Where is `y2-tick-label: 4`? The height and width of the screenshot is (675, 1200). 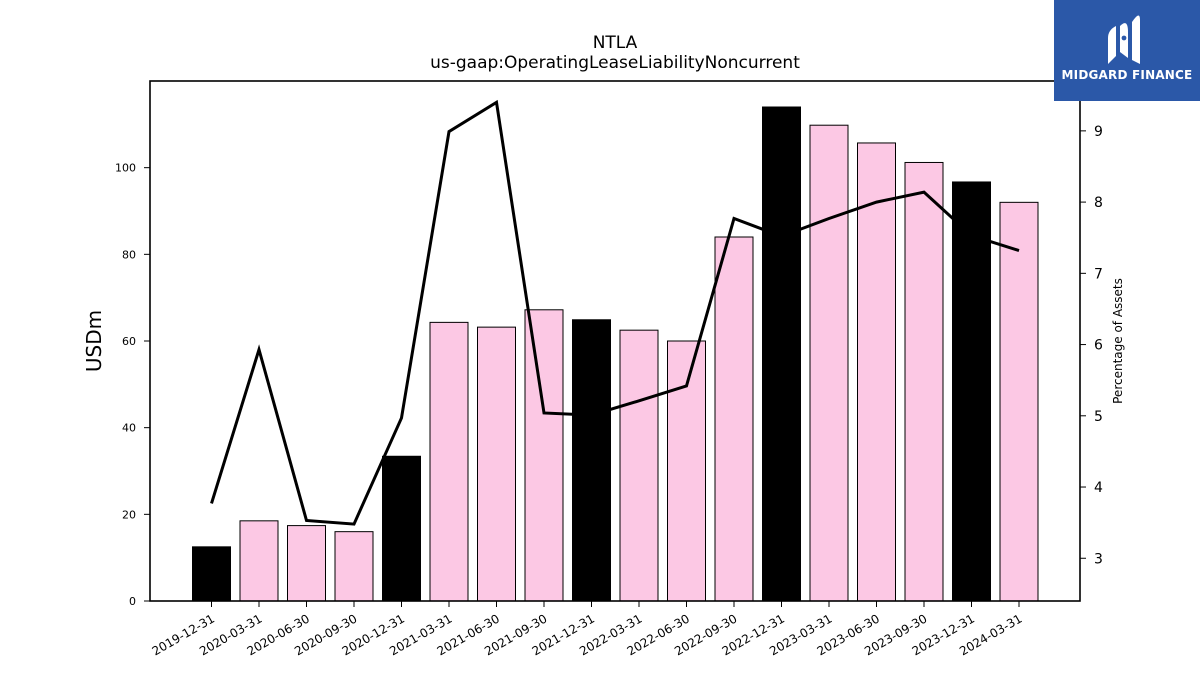 y2-tick-label: 4 is located at coordinates (1098, 488).